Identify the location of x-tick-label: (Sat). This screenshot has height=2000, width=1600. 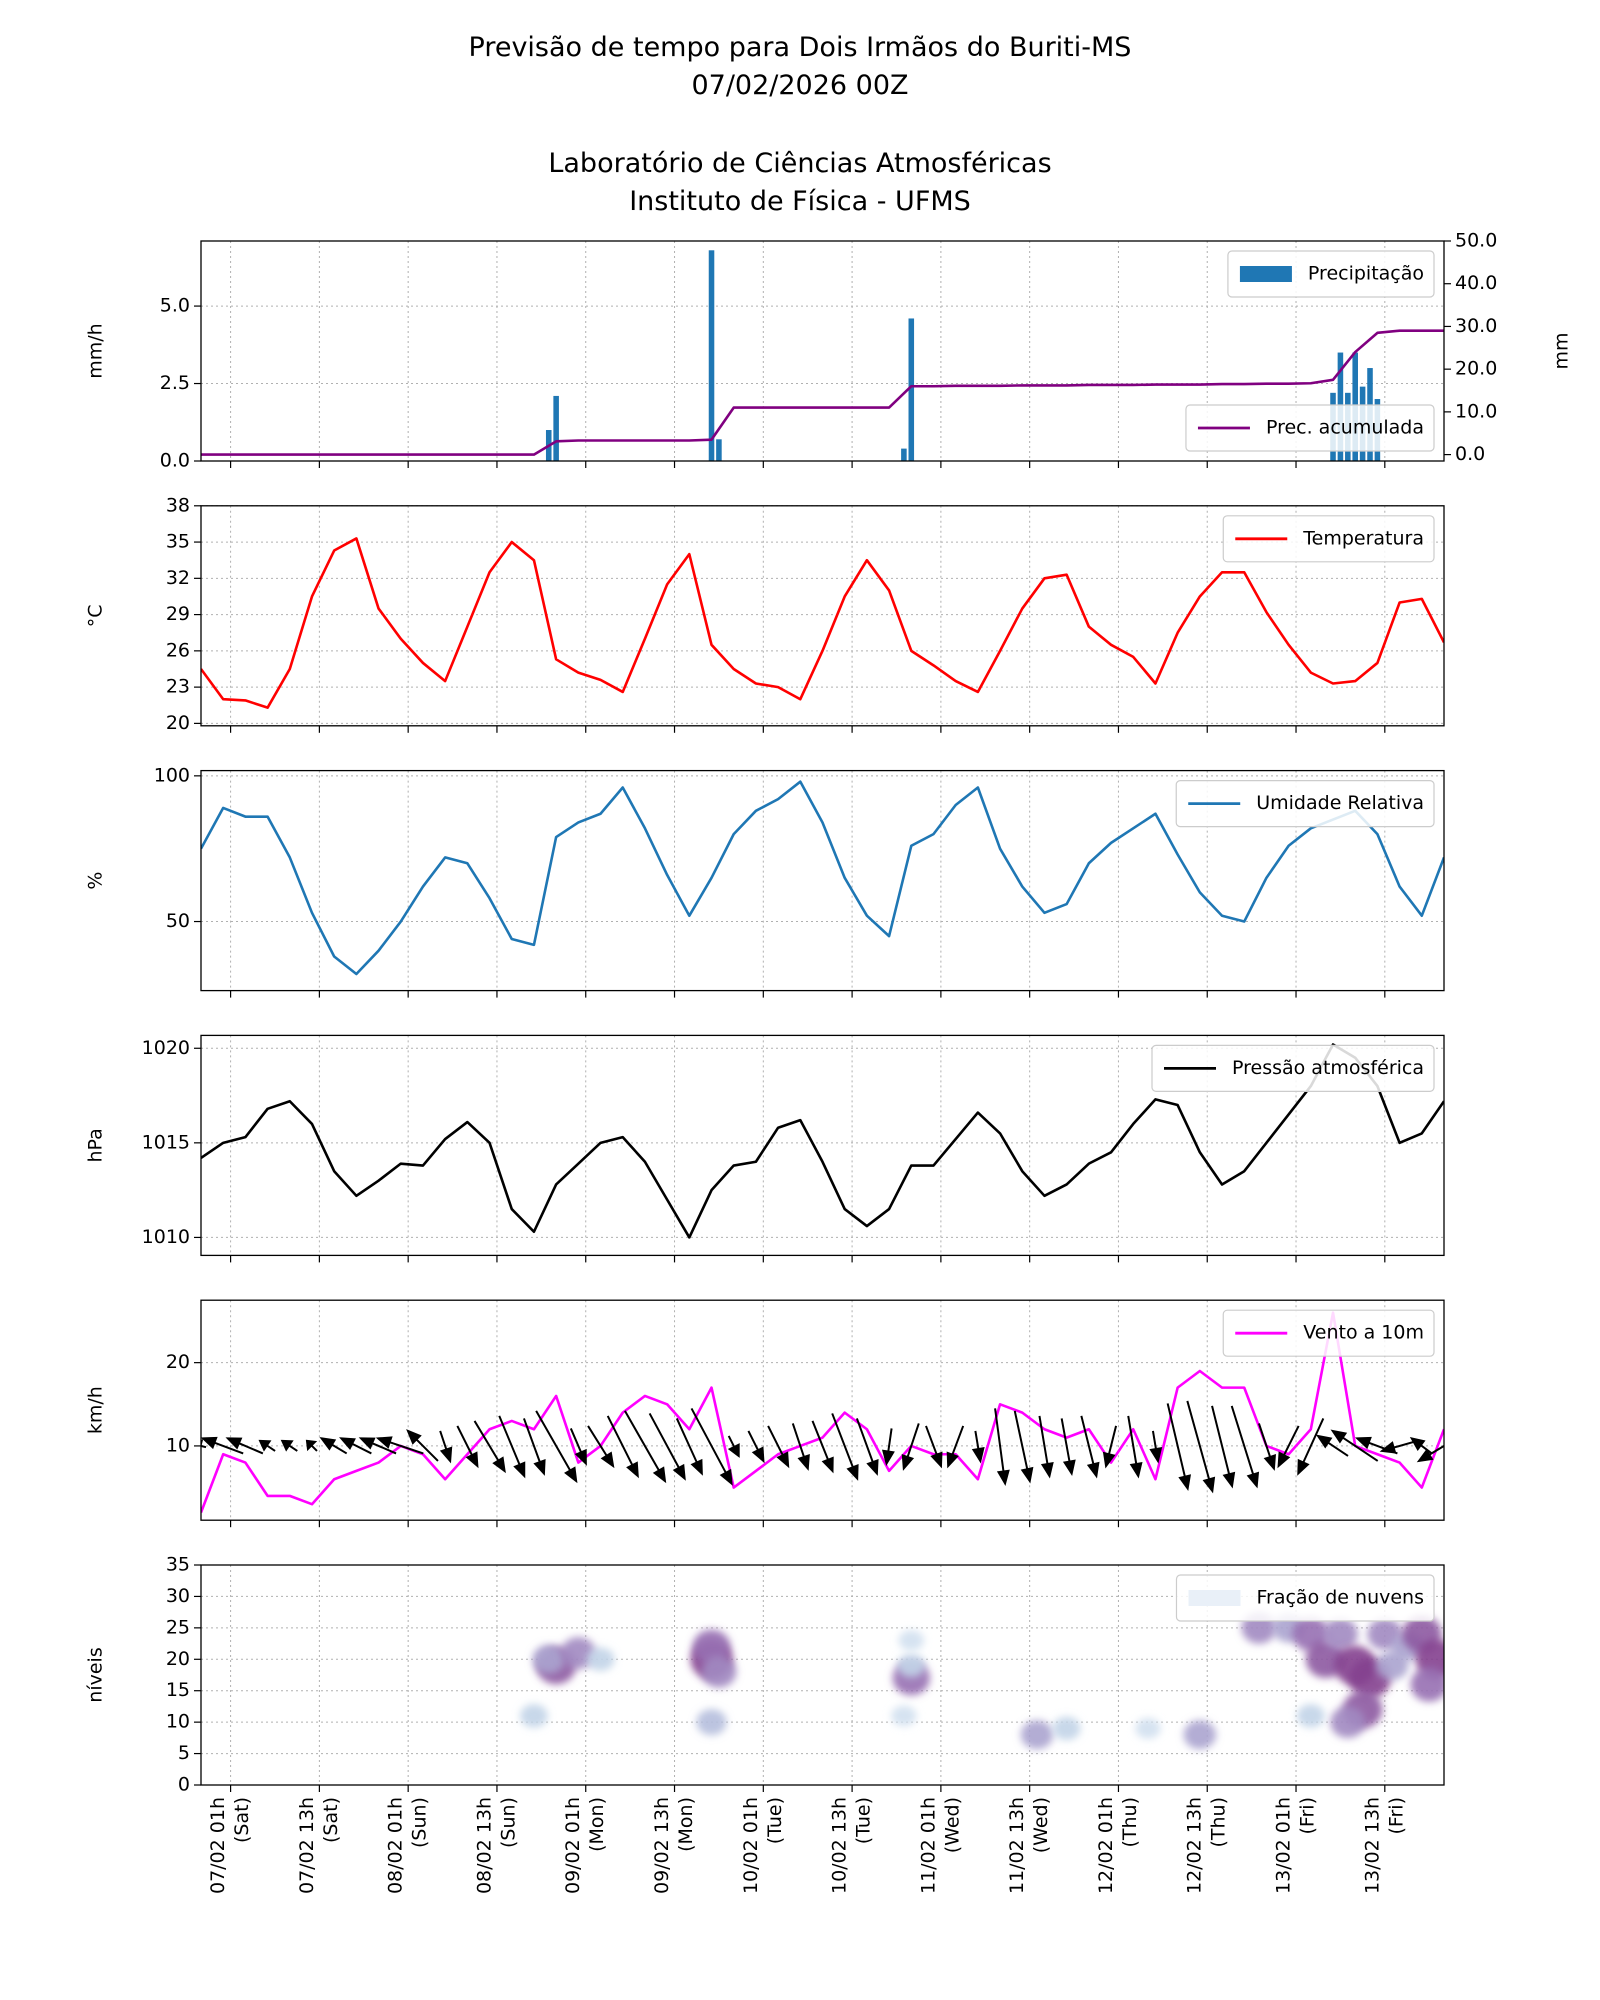
(331, 1820).